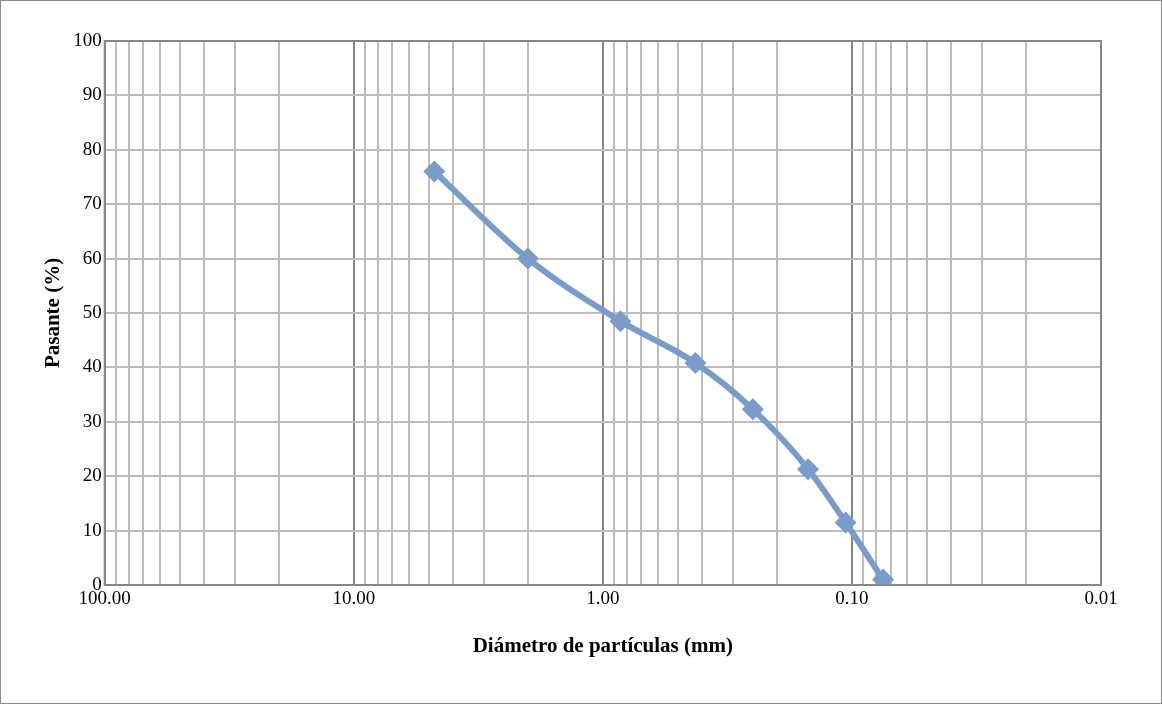  I want to click on y-tick-label: 100, so click(87, 39).